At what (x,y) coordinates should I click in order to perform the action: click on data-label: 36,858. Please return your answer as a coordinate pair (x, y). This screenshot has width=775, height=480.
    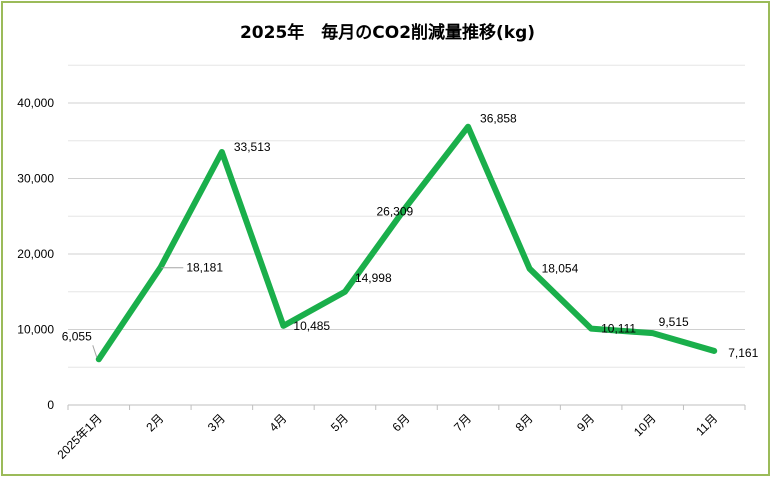
    Looking at the image, I should click on (498, 119).